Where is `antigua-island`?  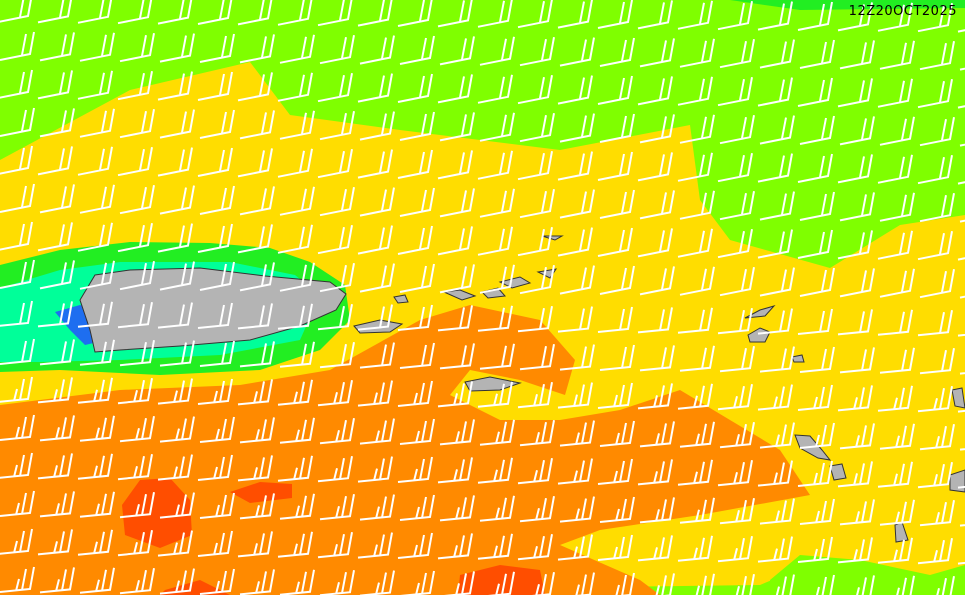 antigua-island is located at coordinates (958, 398).